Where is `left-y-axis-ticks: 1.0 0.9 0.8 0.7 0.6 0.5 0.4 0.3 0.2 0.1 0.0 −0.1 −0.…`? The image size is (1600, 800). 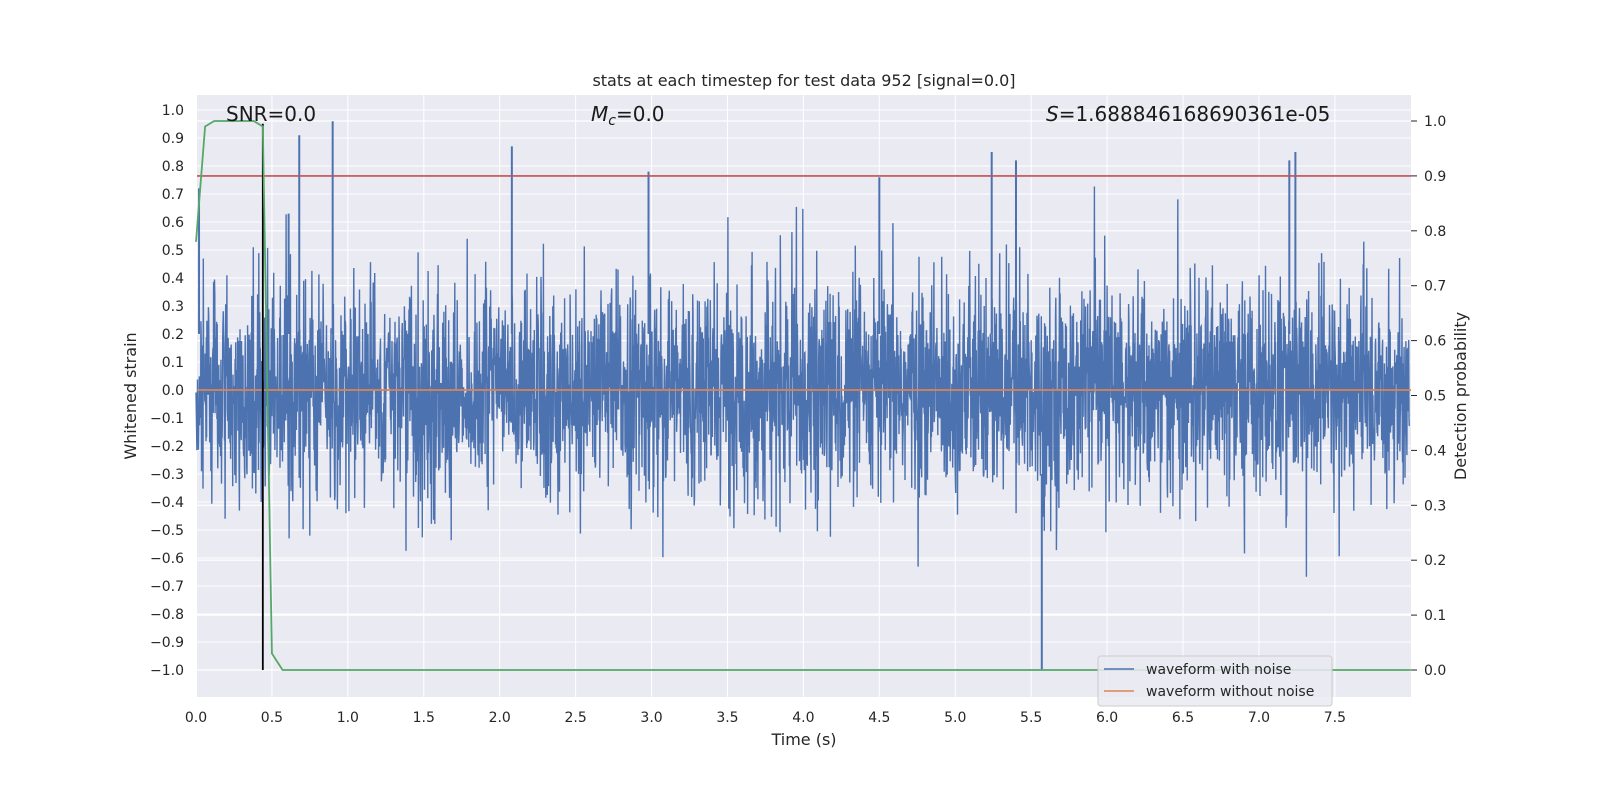 left-y-axis-ticks: 1.0 0.9 0.8 0.7 0.6 0.5 0.4 0.3 0.2 0.1 0.0 −0.1 −0.… is located at coordinates (167, 391).